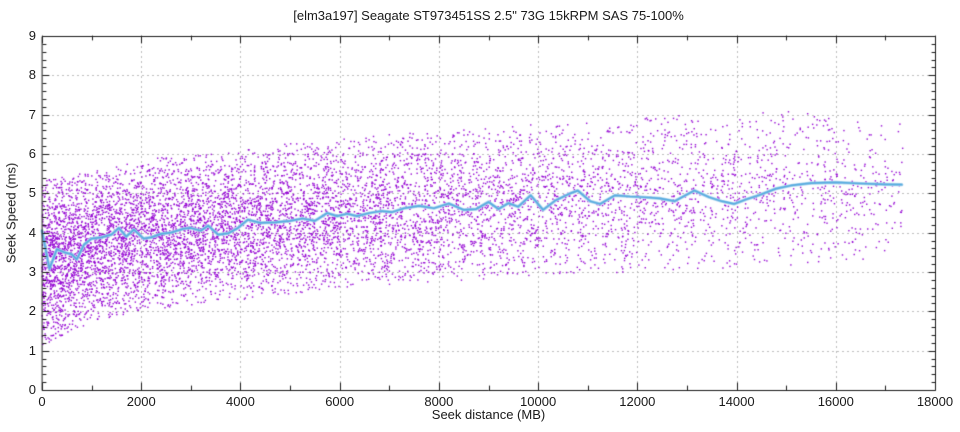 This screenshot has width=960, height=432. What do you see at coordinates (32, 389) in the screenshot?
I see `y-tick-label: 0` at bounding box center [32, 389].